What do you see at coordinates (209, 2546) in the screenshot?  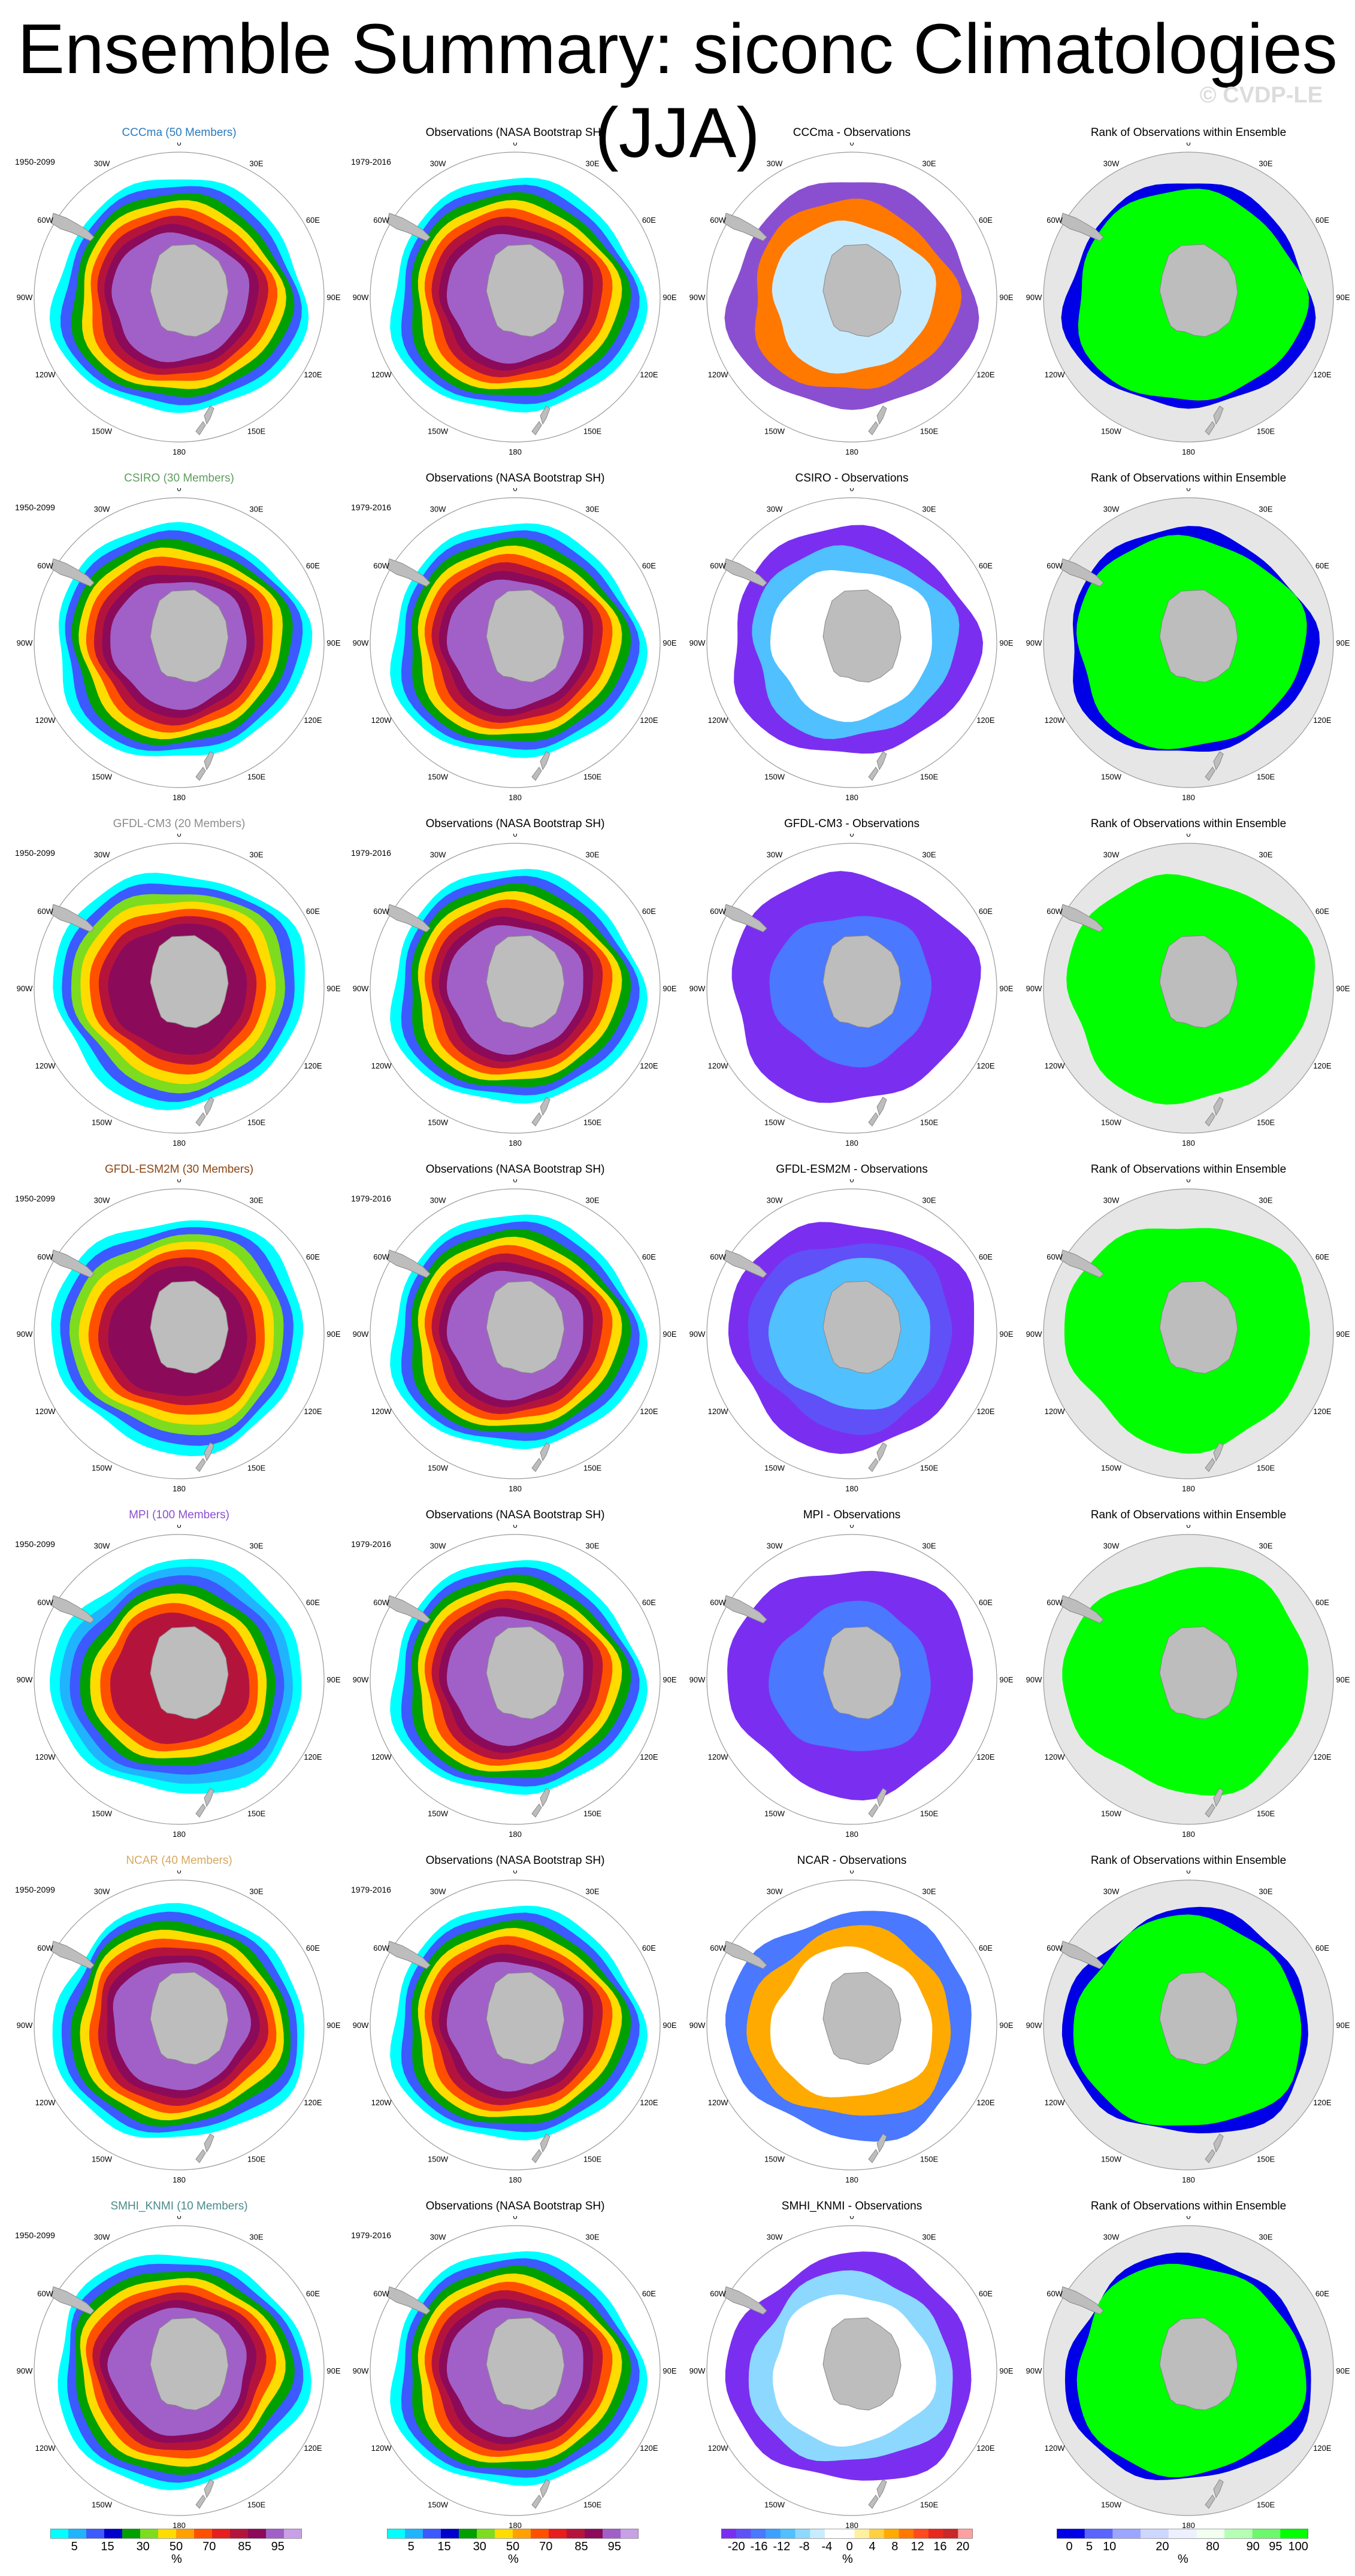 I see `colorbar-tick-label: 70` at bounding box center [209, 2546].